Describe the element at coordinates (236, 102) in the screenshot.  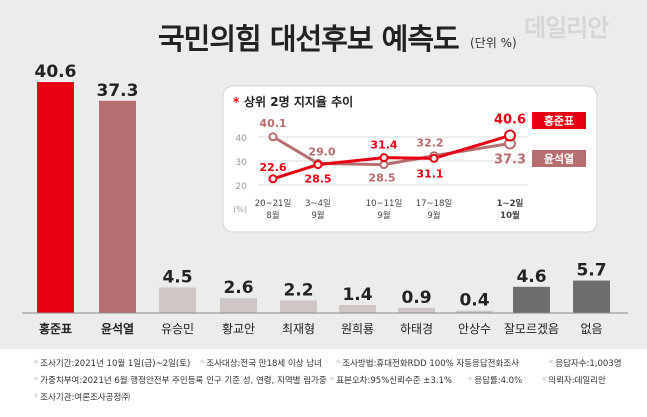
I see `trend-title-marker: *` at that location.